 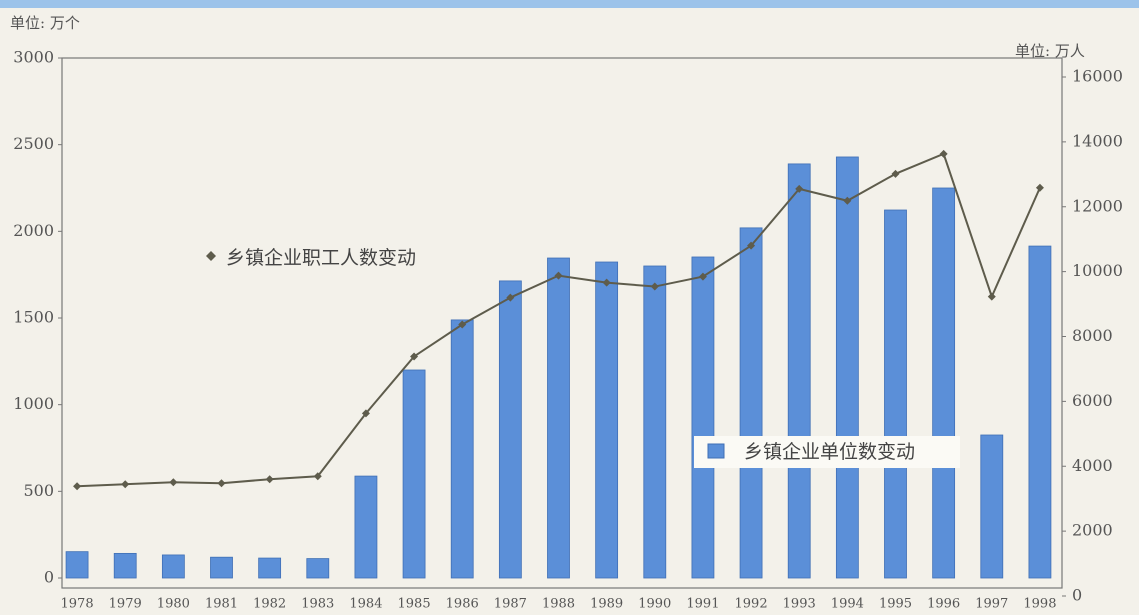 What do you see at coordinates (702, 604) in the screenshot?
I see `x-tick-label: 1991` at bounding box center [702, 604].